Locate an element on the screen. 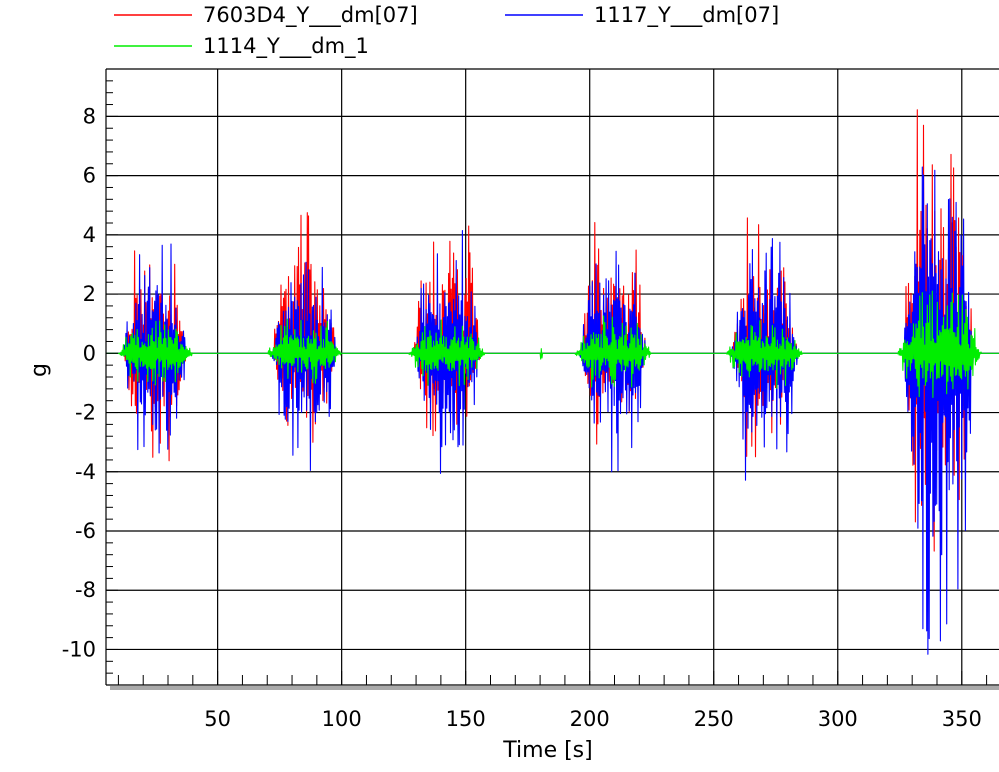 Image resolution: width=999 pixels, height=772 pixels. x-tick-label: 100 is located at coordinates (342, 719).